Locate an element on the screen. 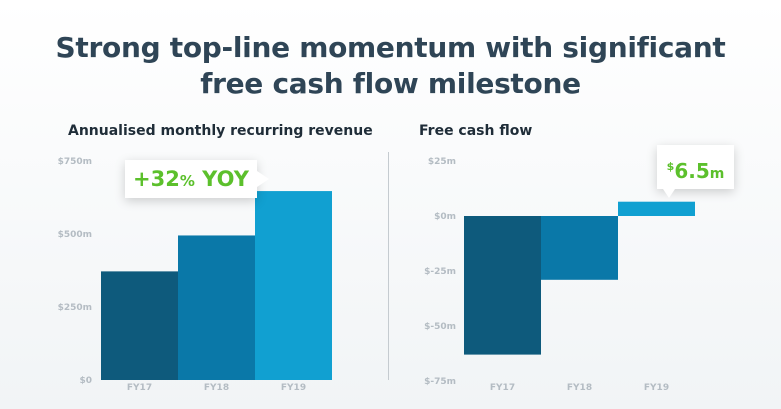 This screenshot has width=781, height=409. fcf-bar-fy19 is located at coordinates (656, 208).